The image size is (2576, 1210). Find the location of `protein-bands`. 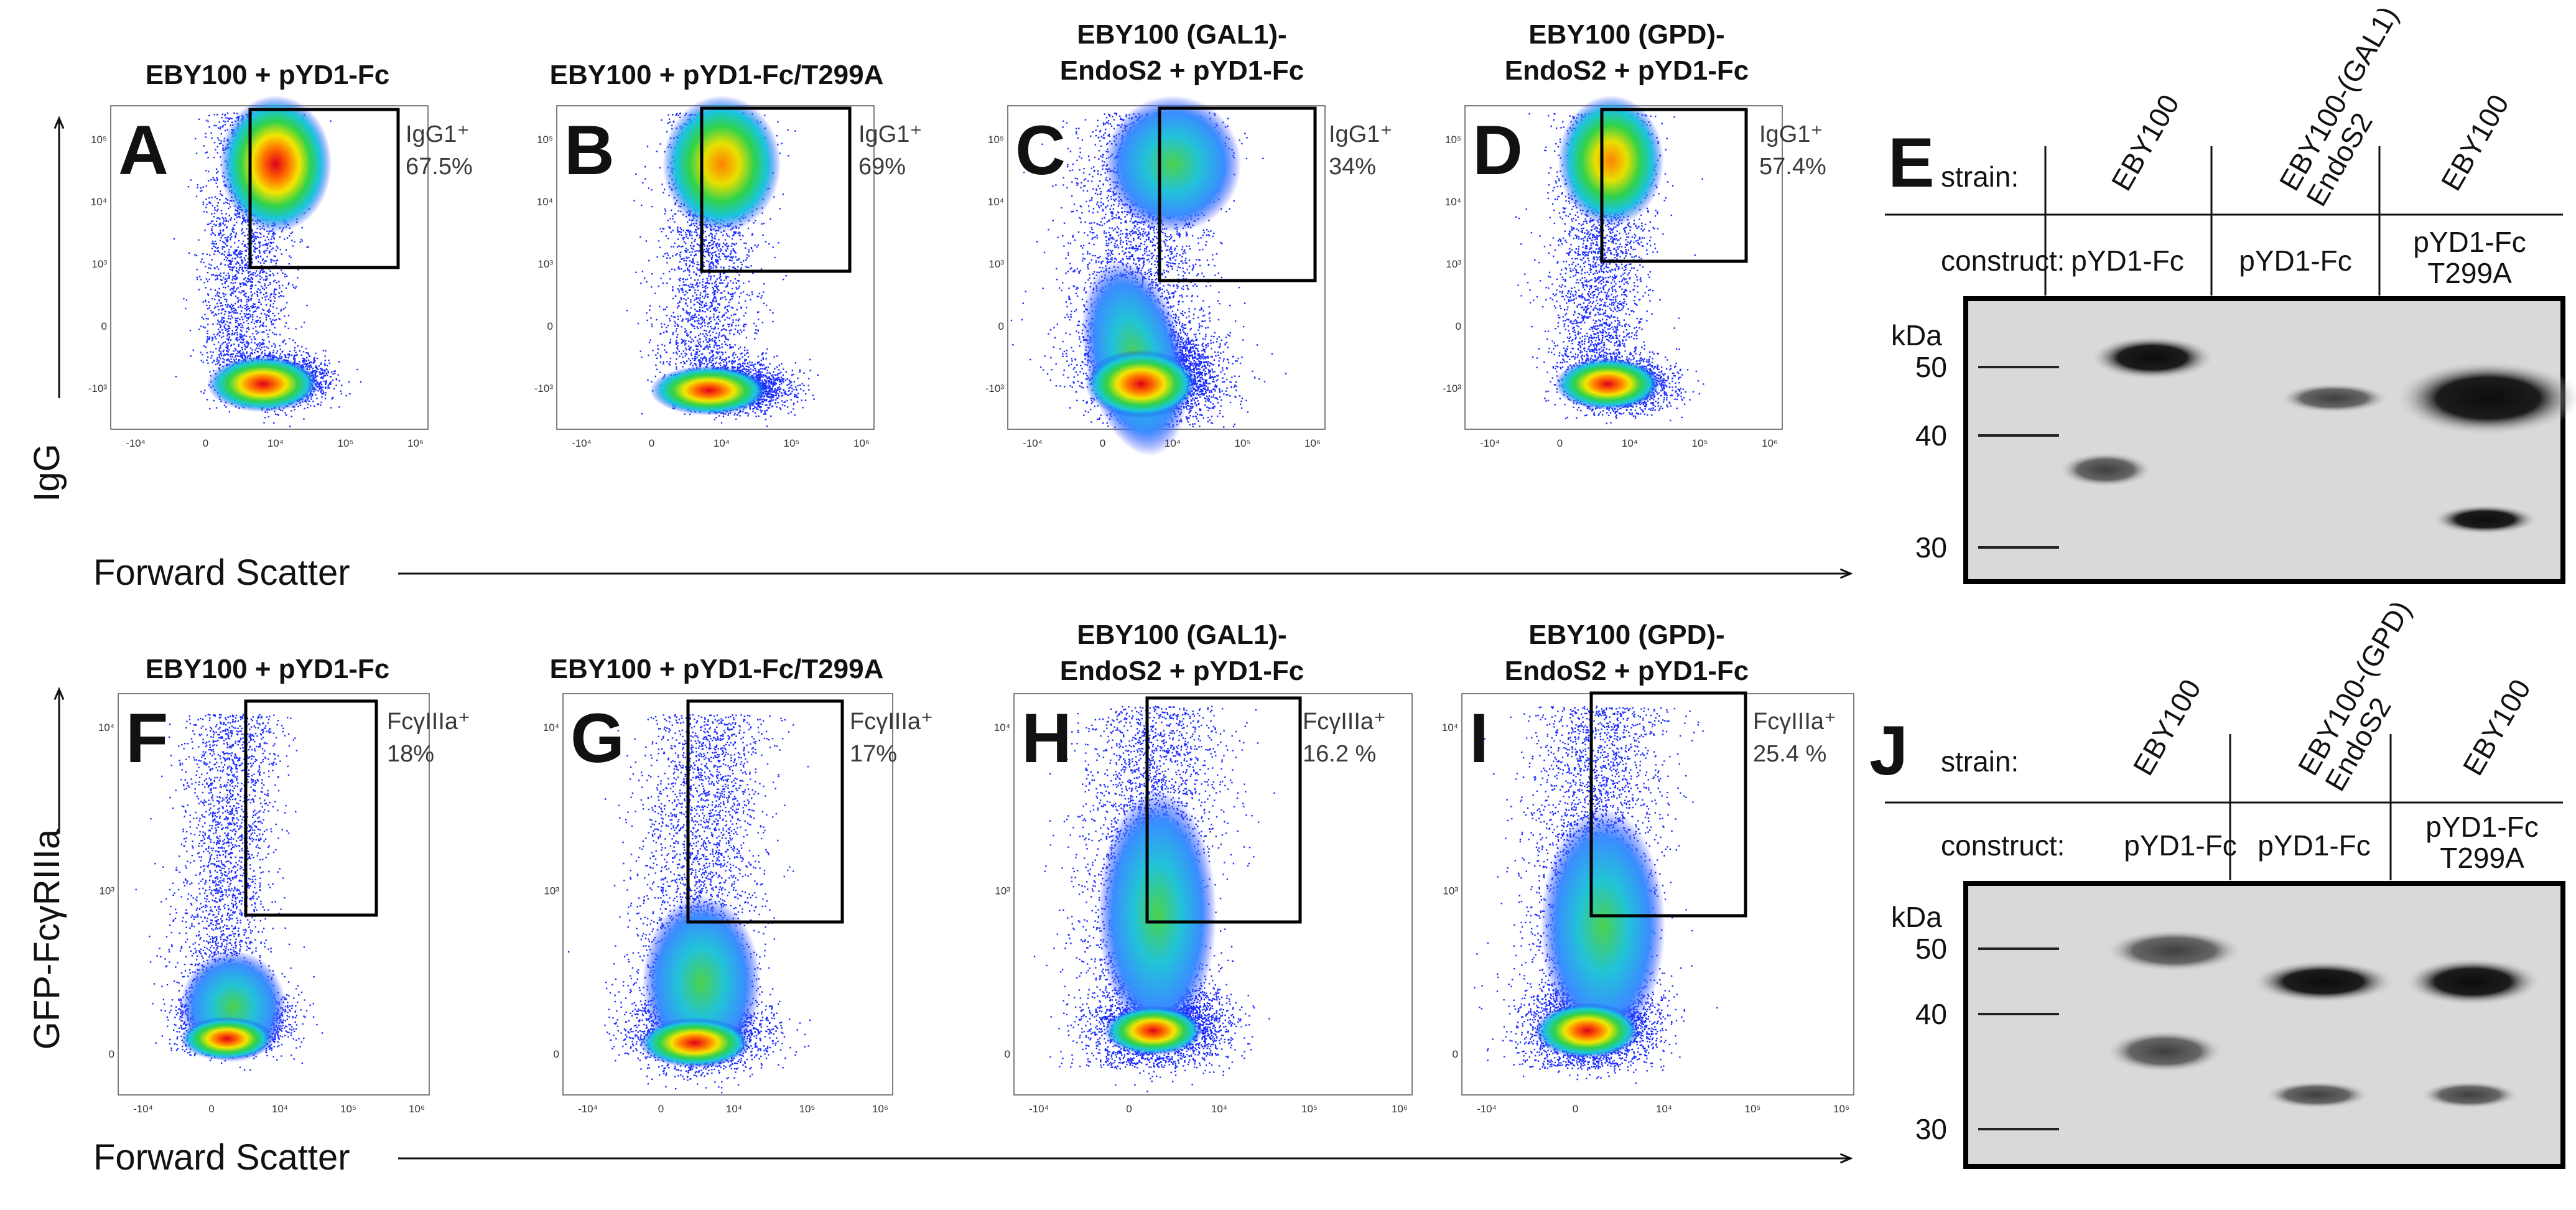

protein-bands is located at coordinates (2317, 435).